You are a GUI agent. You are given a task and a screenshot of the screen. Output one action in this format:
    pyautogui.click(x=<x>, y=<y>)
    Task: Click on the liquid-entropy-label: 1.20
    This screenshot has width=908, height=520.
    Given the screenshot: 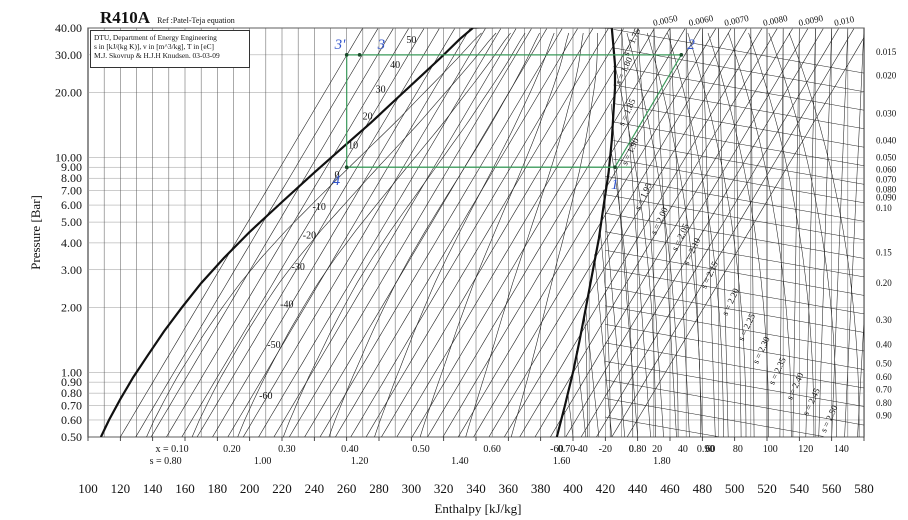 What is the action you would take?
    pyautogui.click(x=360, y=461)
    